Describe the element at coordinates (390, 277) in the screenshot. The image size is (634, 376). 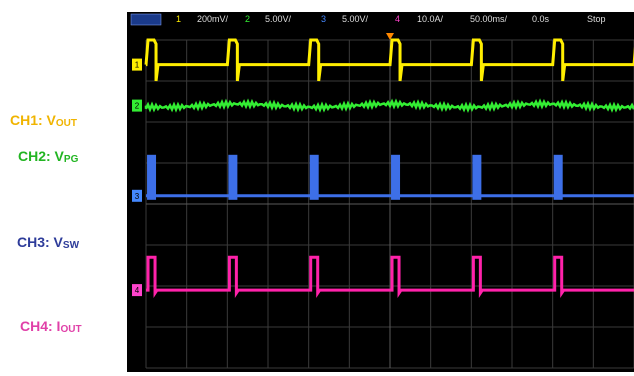
I see `trace-ch4` at that location.